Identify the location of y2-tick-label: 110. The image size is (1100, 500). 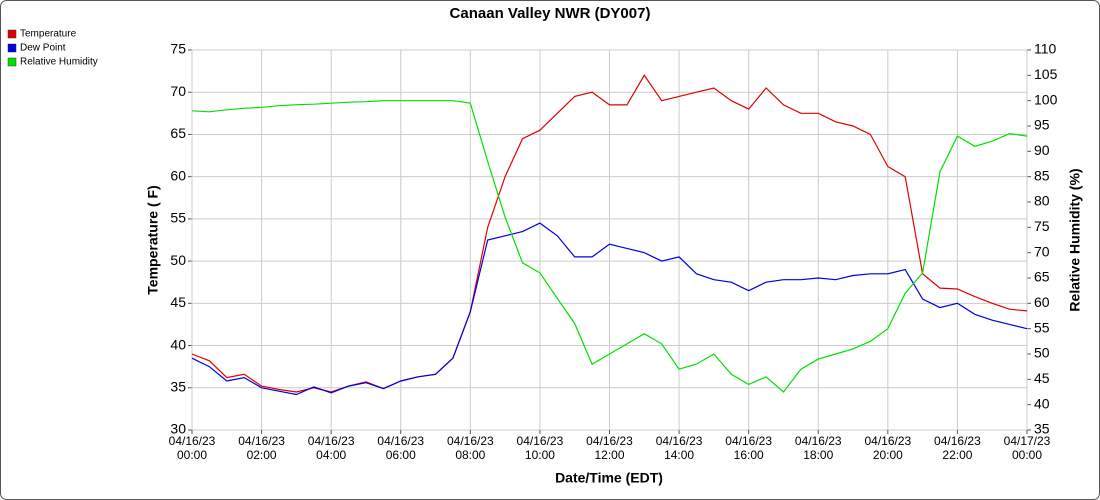
(1045, 49).